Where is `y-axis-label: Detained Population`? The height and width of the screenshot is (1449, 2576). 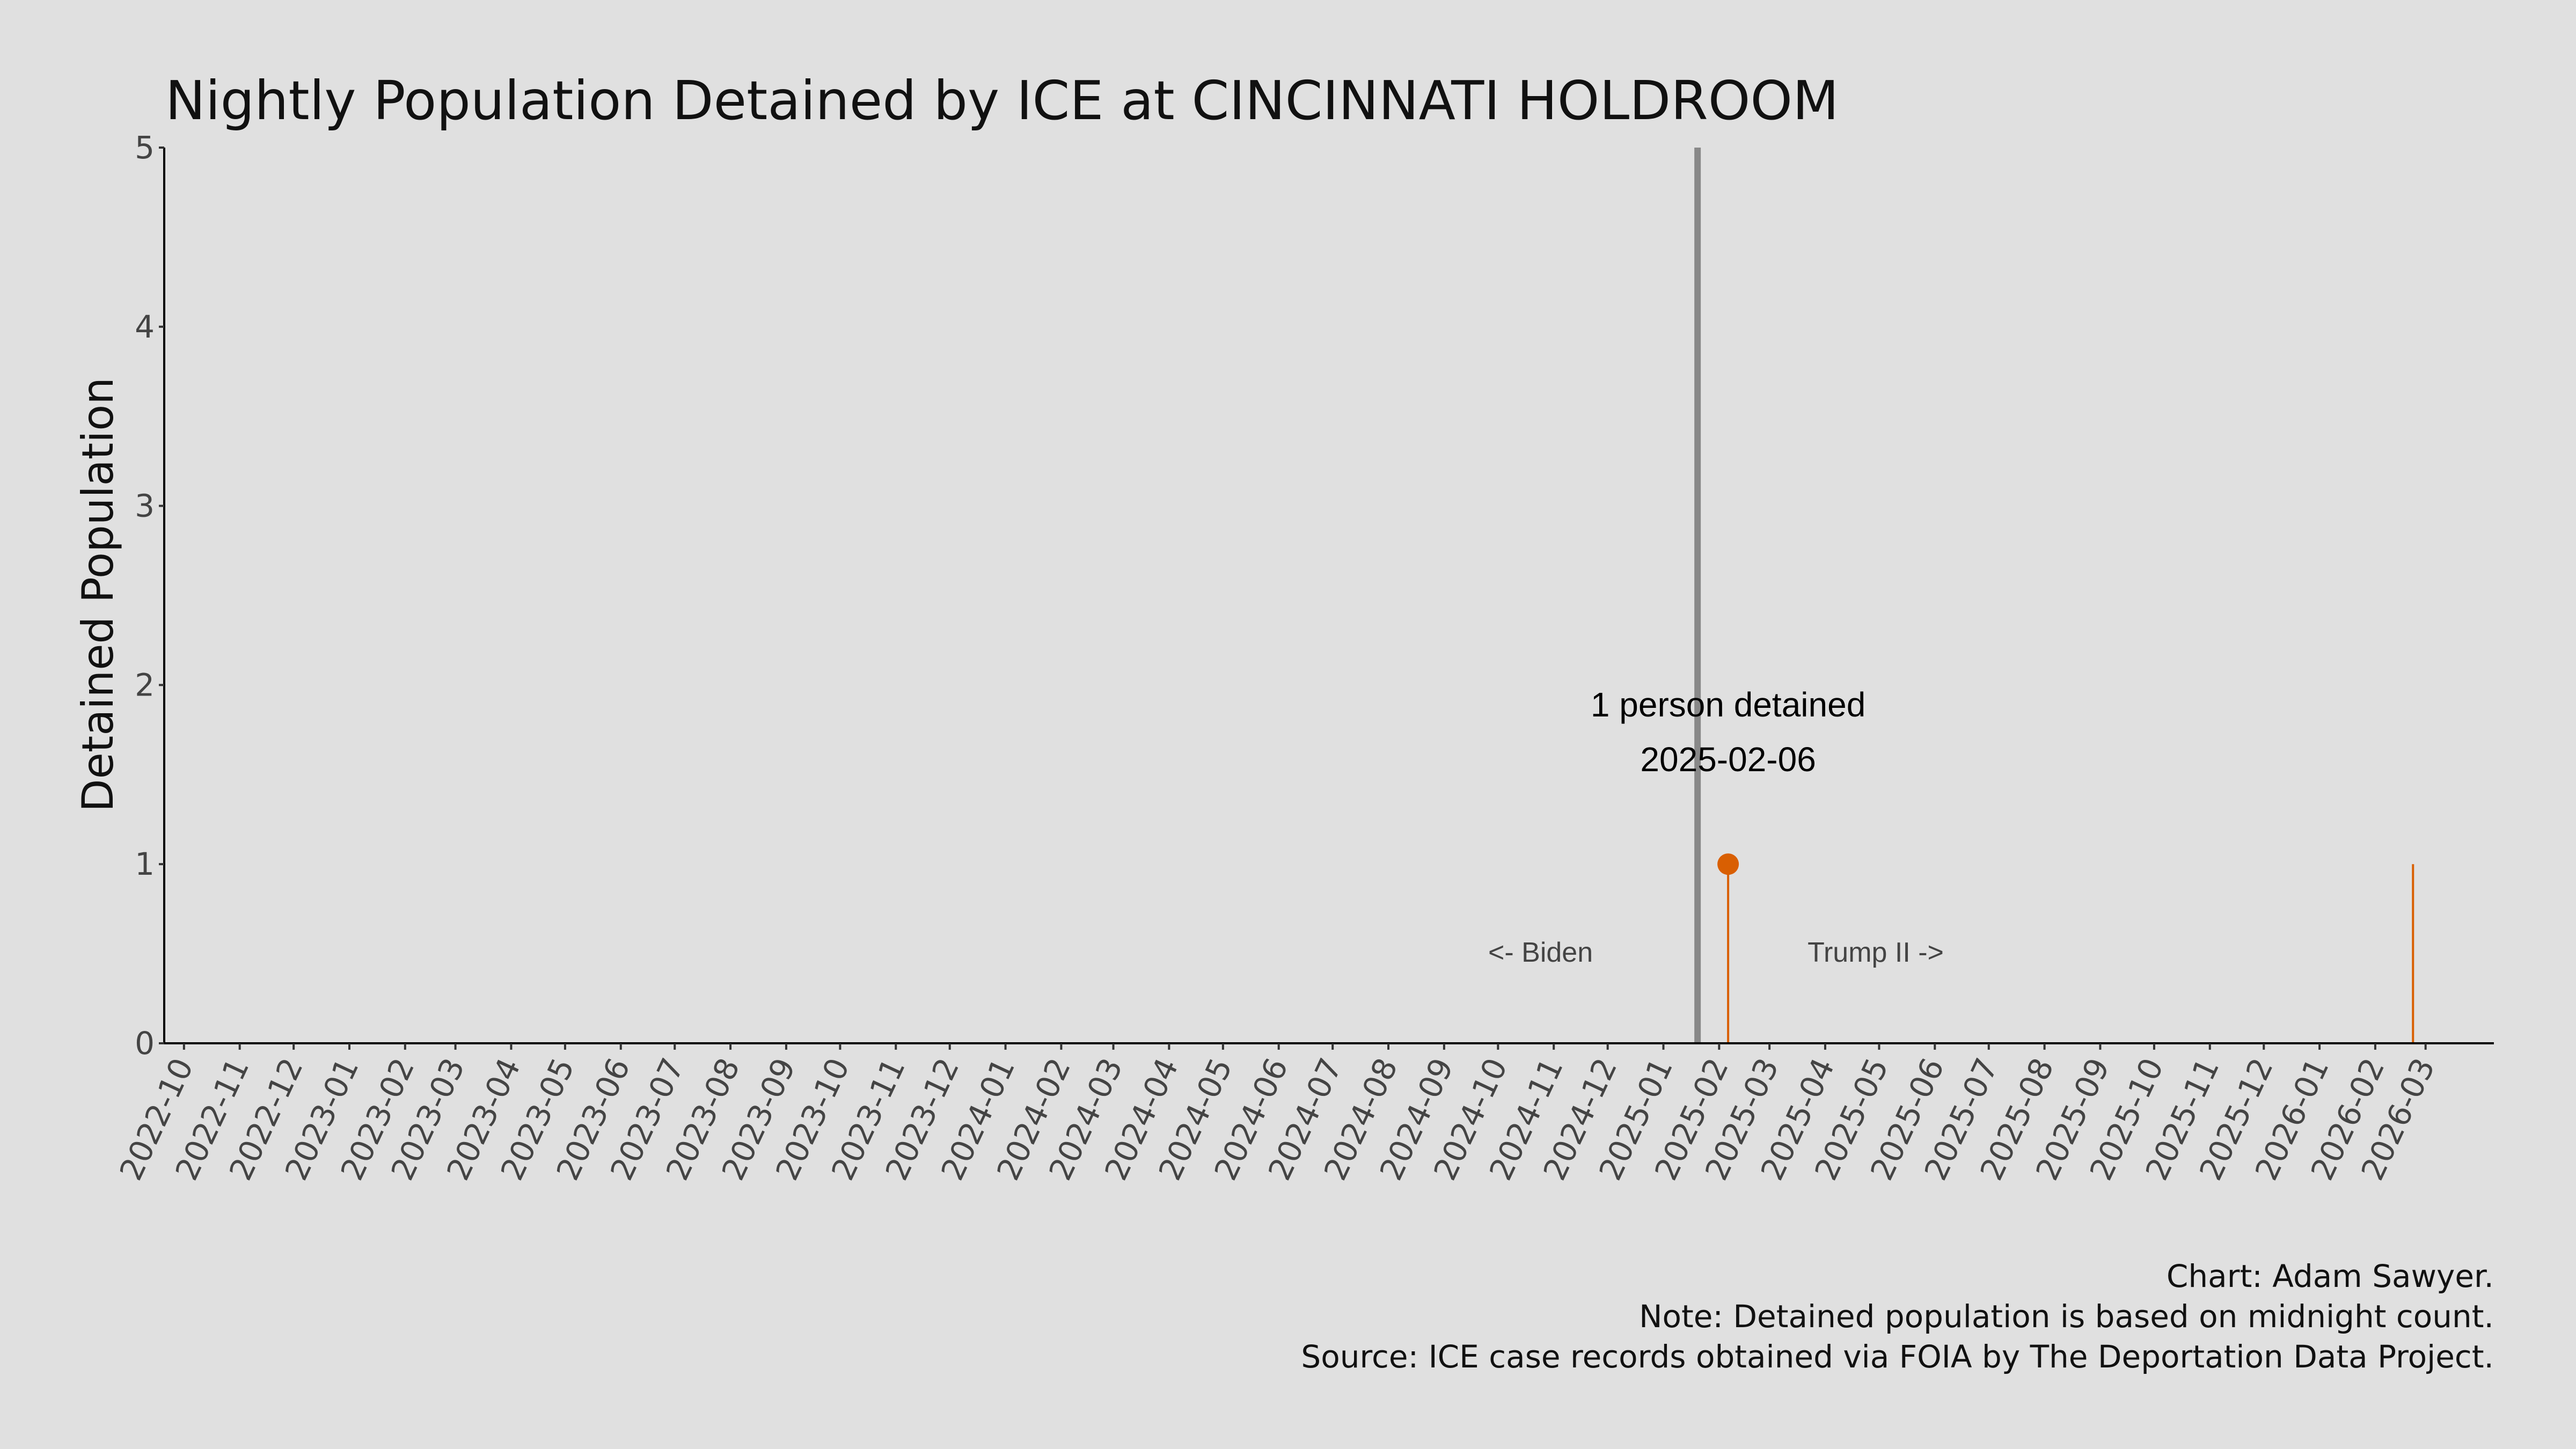
y-axis-label: Detained Population is located at coordinates (98, 594).